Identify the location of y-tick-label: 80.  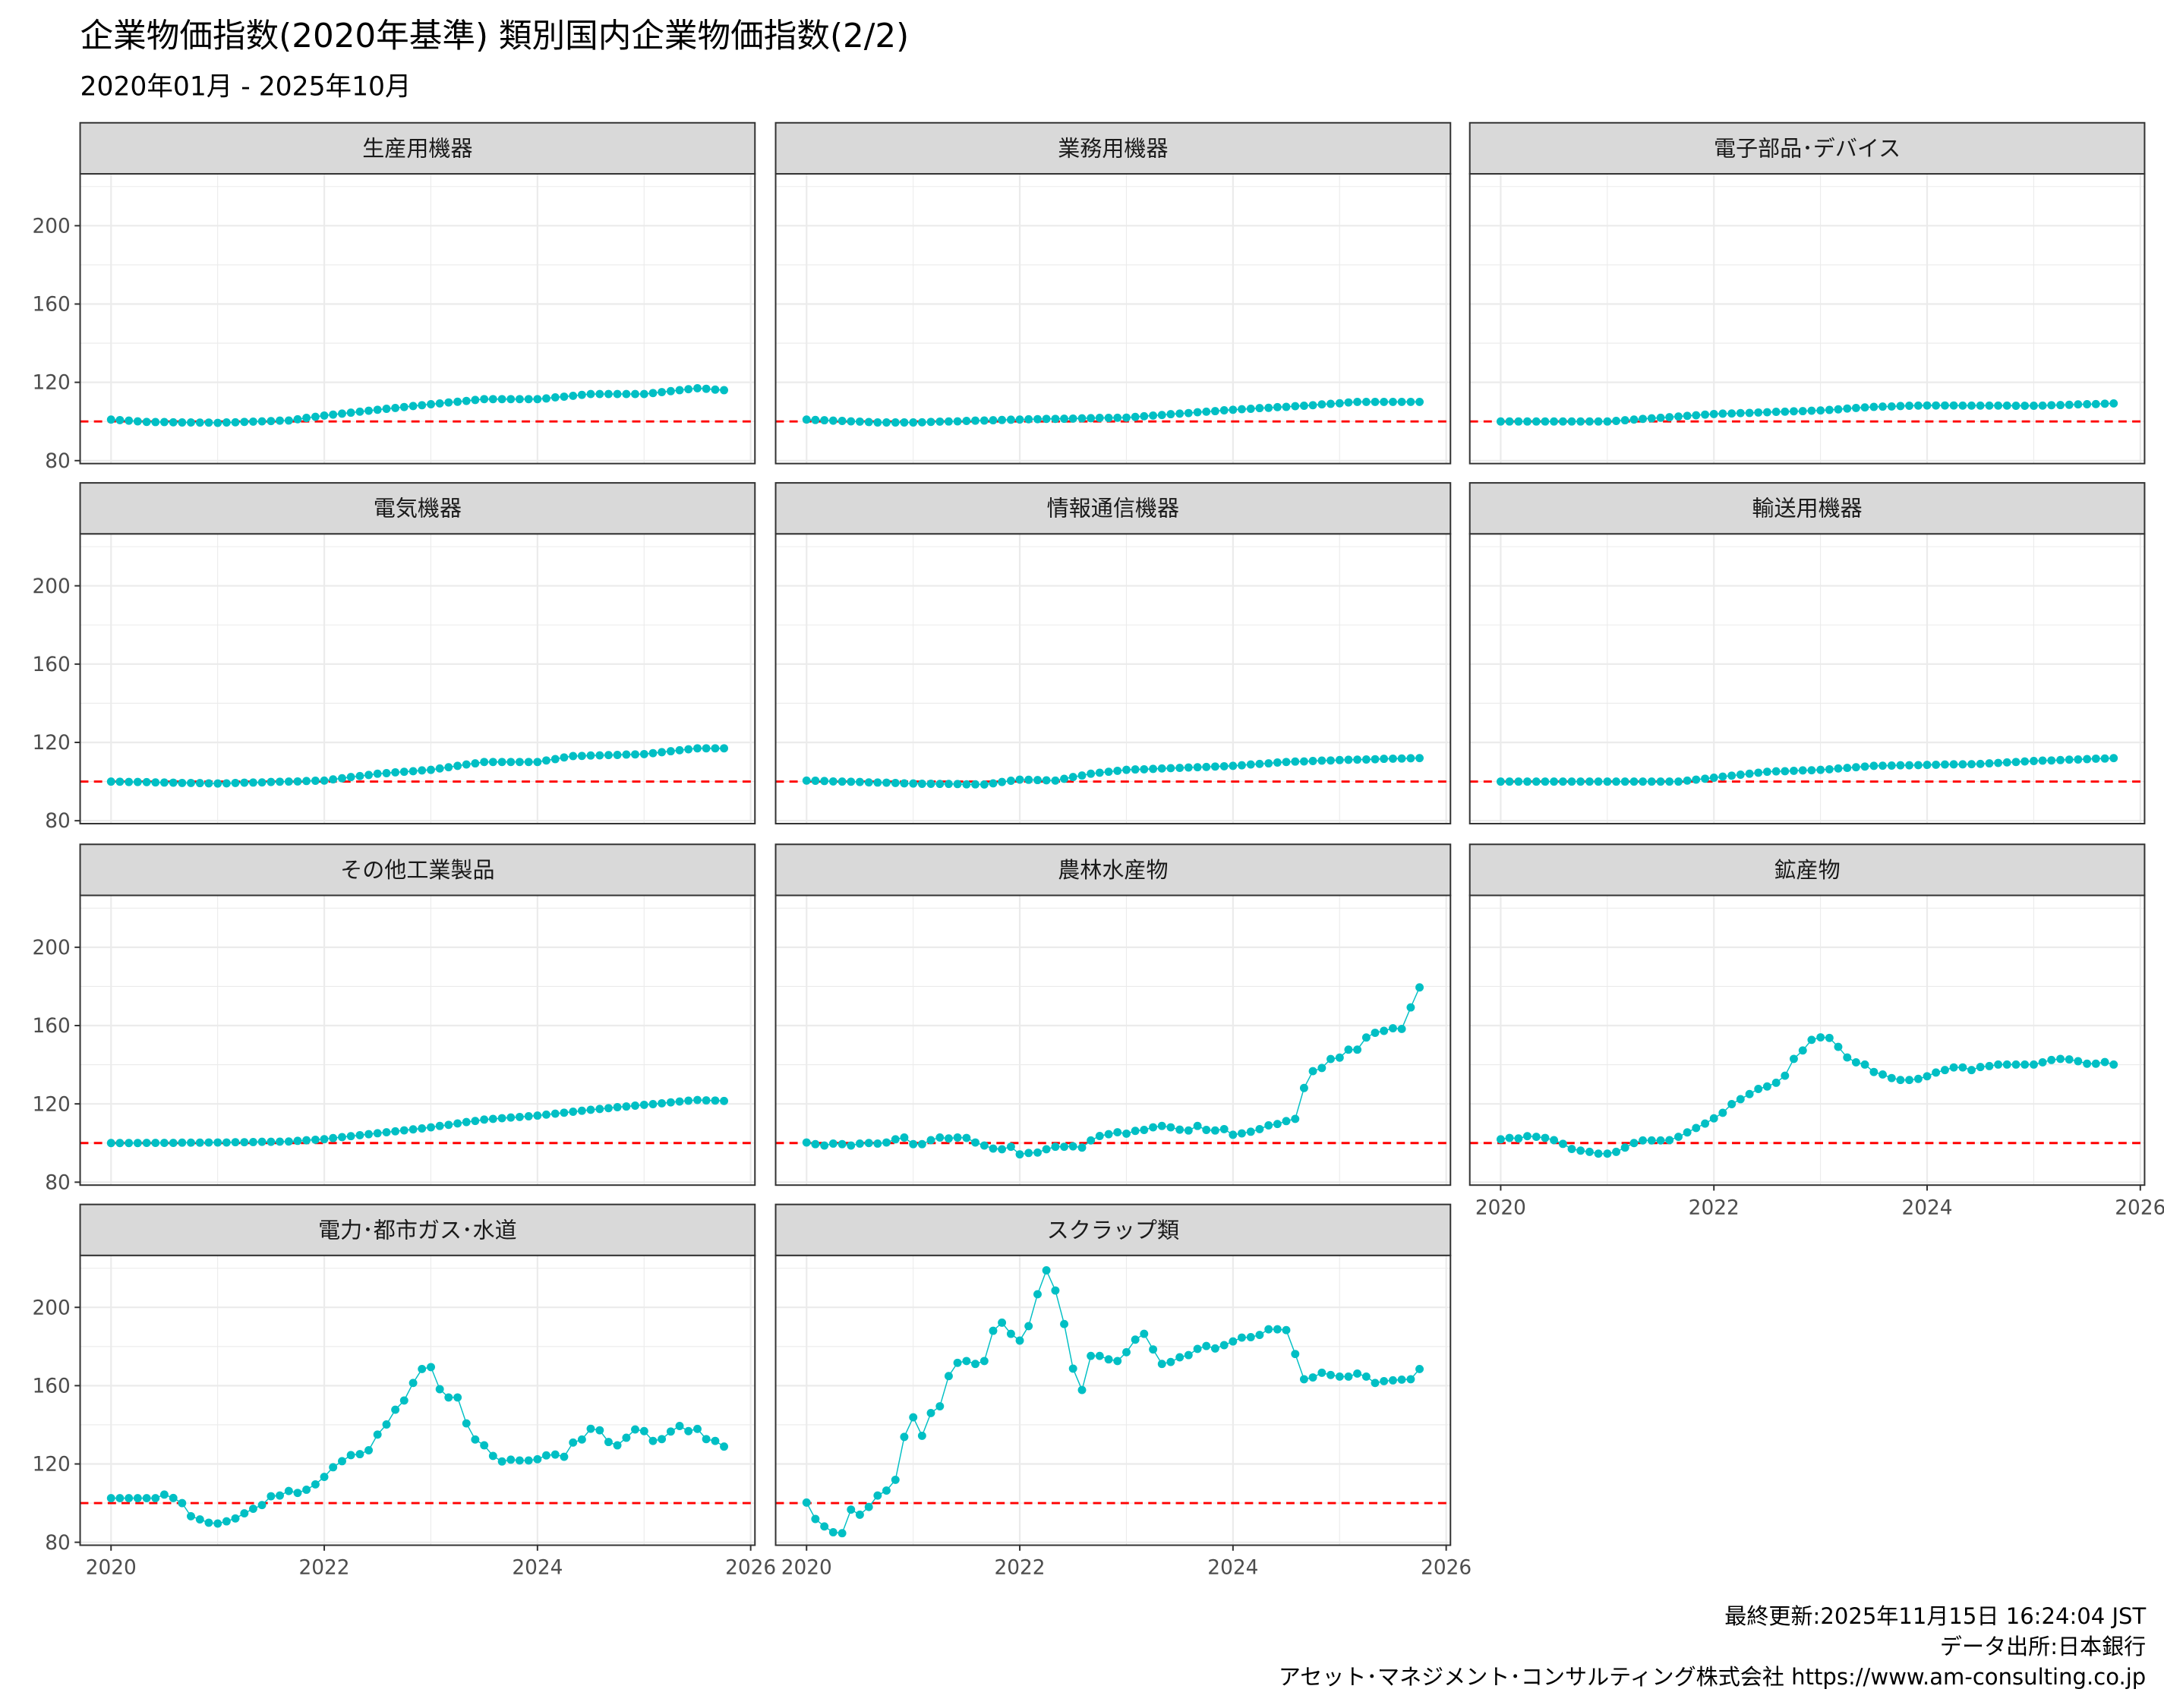
(58, 1543).